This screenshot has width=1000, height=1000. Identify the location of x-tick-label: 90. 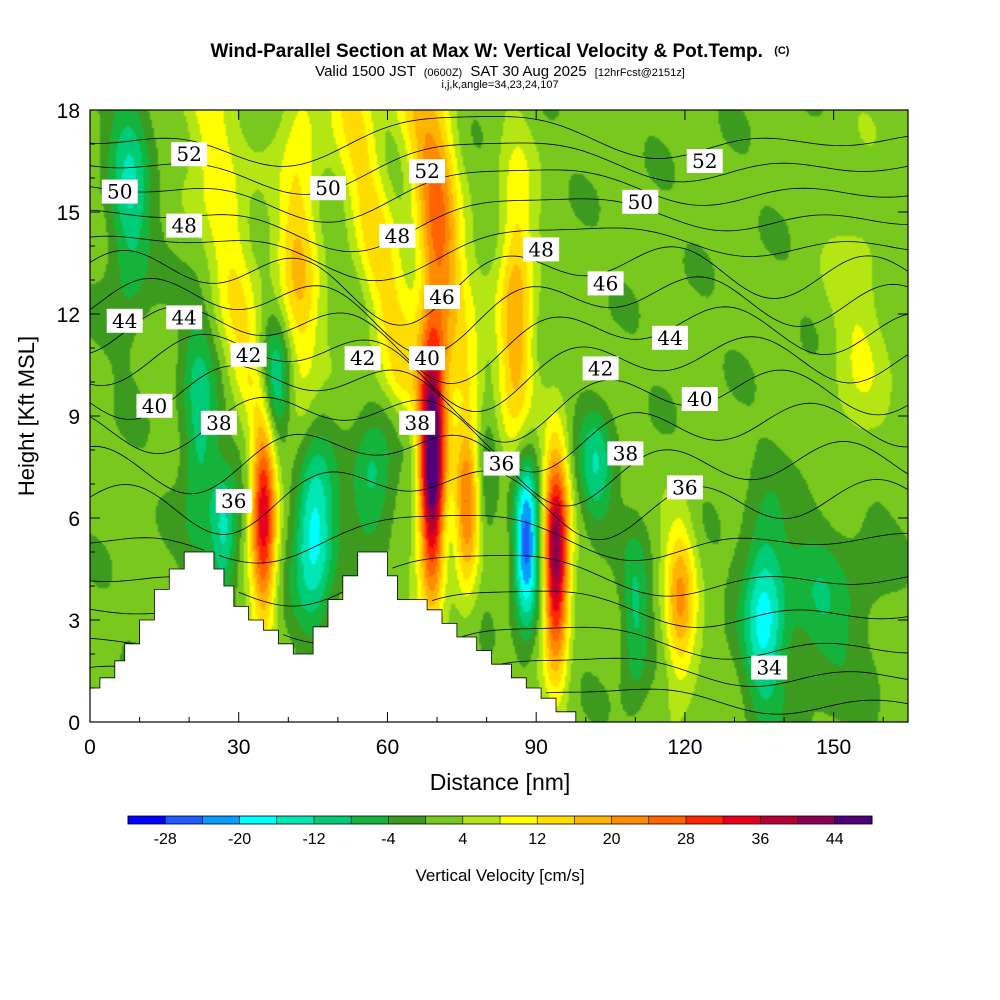
(536, 747).